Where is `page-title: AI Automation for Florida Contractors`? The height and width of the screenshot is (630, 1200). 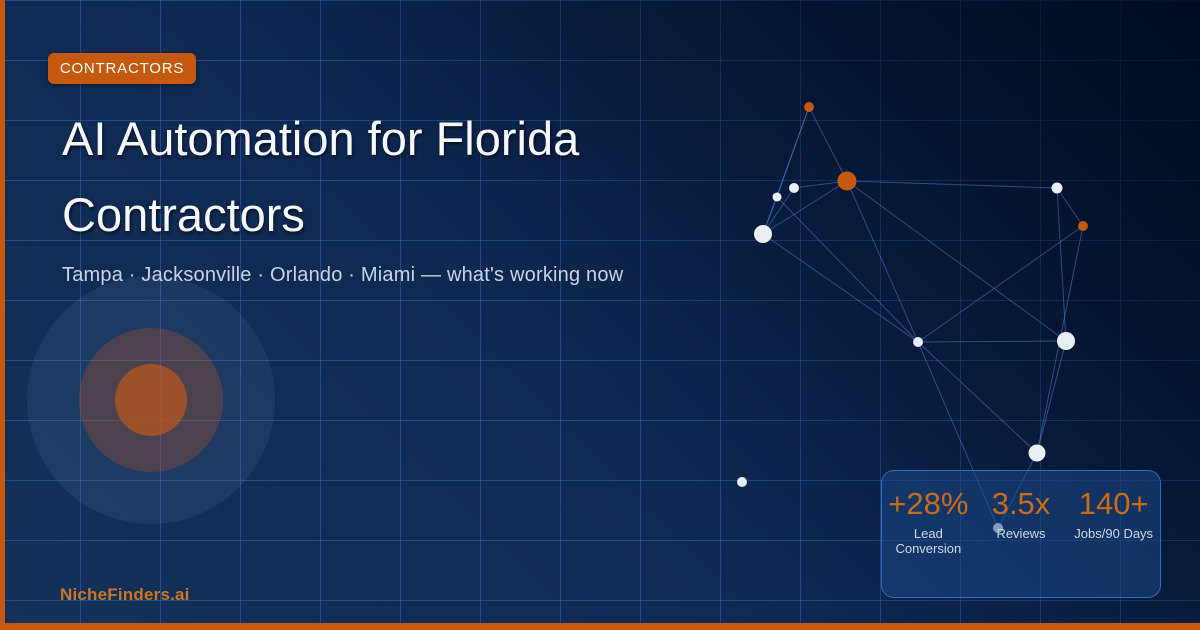
page-title: AI Automation for Florida Contractors is located at coordinates (320, 177).